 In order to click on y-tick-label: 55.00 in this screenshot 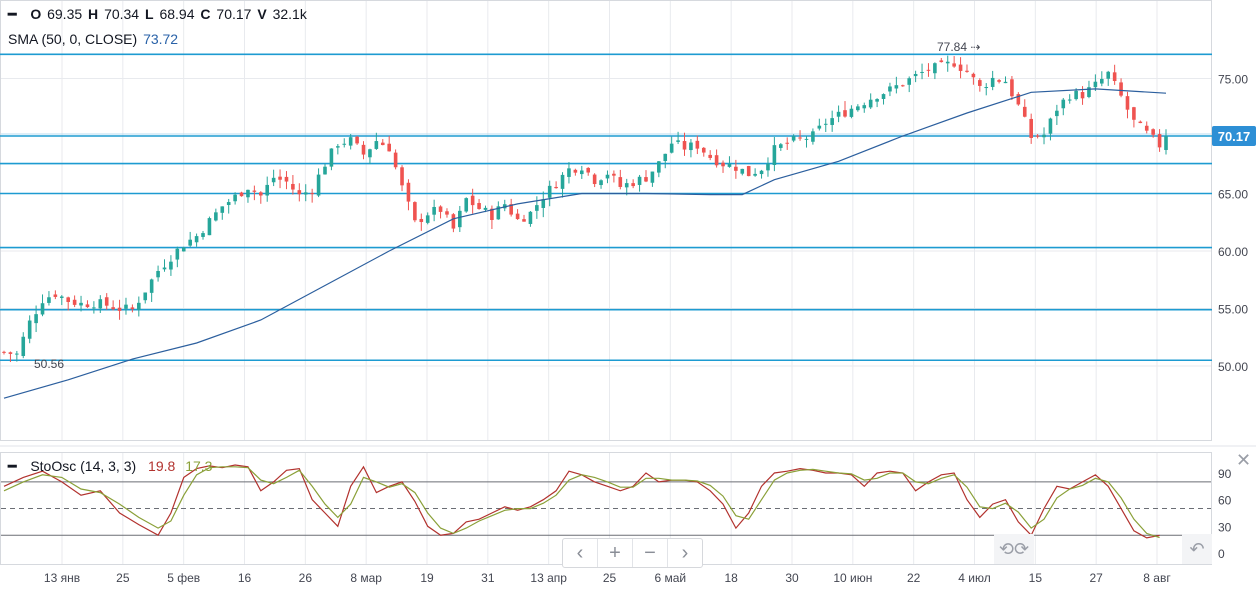, I will do `click(1233, 310)`.